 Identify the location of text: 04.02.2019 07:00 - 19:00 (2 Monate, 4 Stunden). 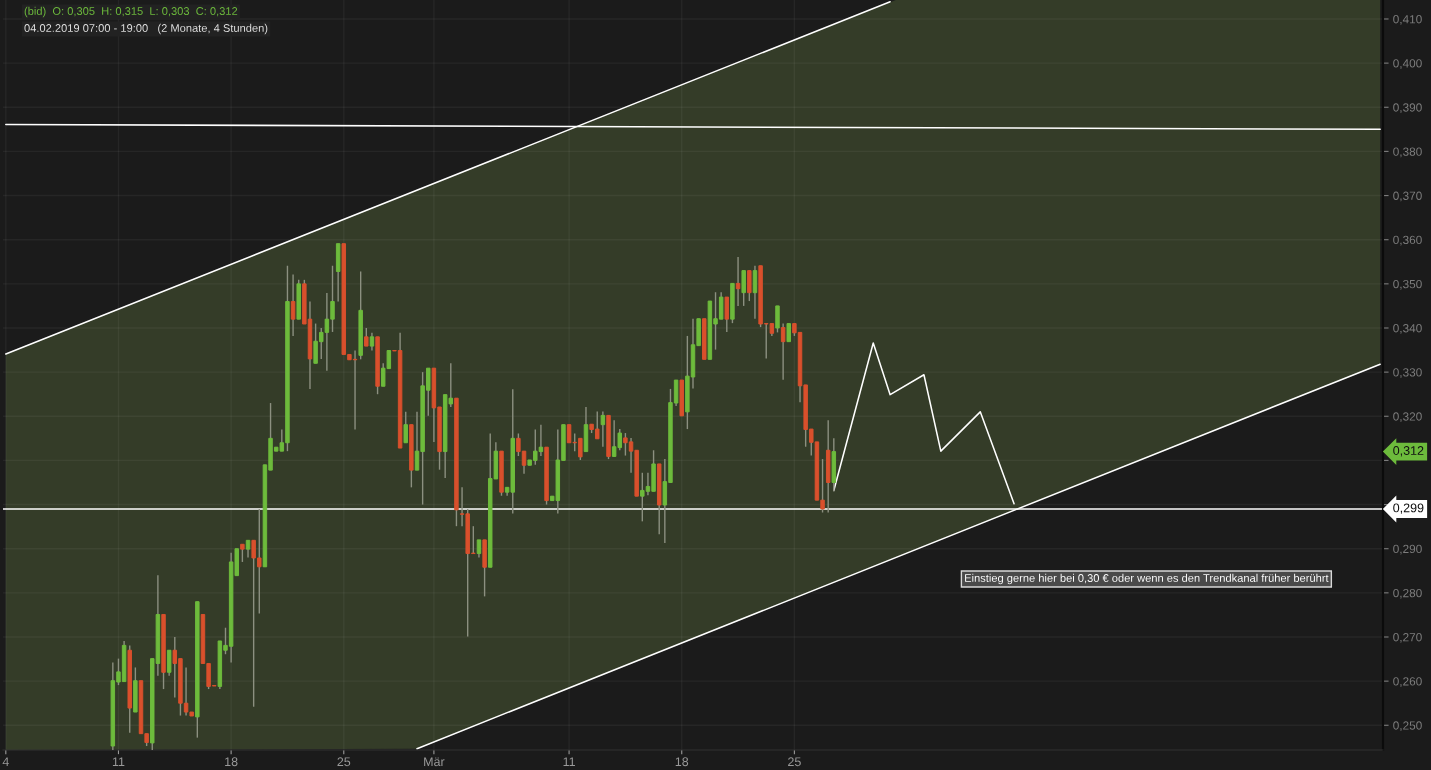
(146, 29).